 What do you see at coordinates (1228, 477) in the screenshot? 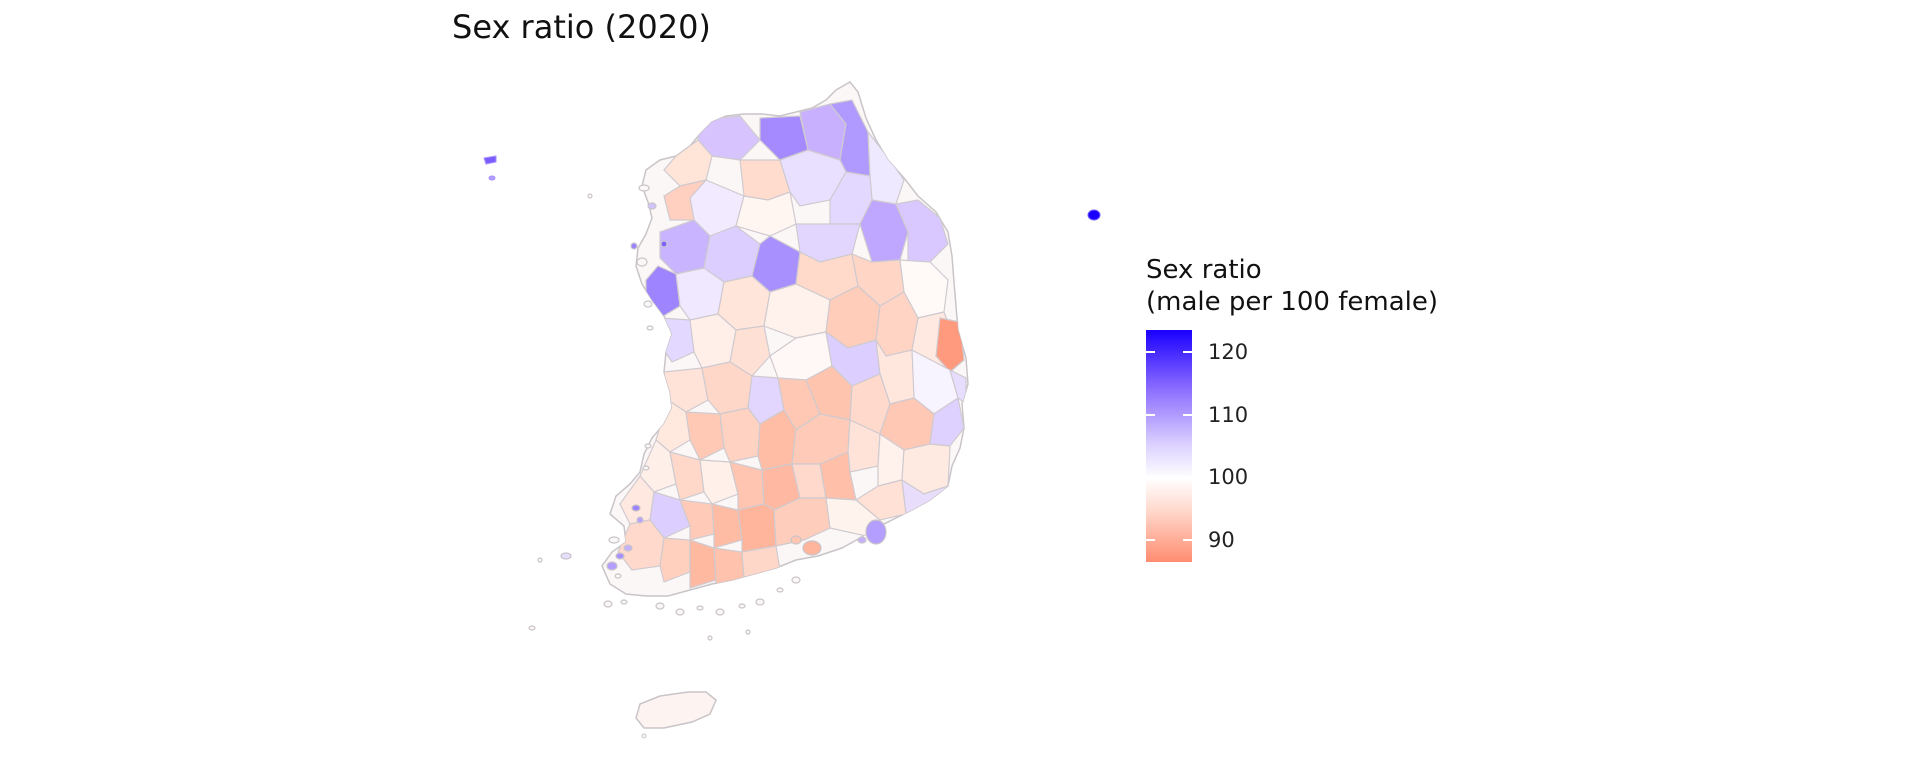
I see `legend-tick-label: 100` at bounding box center [1228, 477].